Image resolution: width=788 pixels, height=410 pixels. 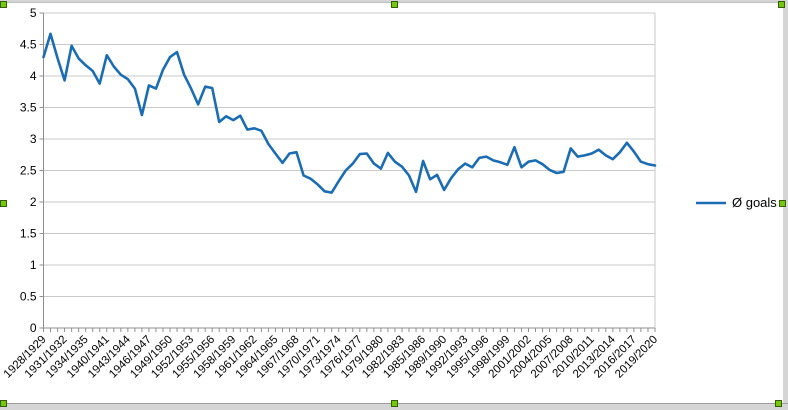 I want to click on legend-line-sample, so click(x=711, y=202).